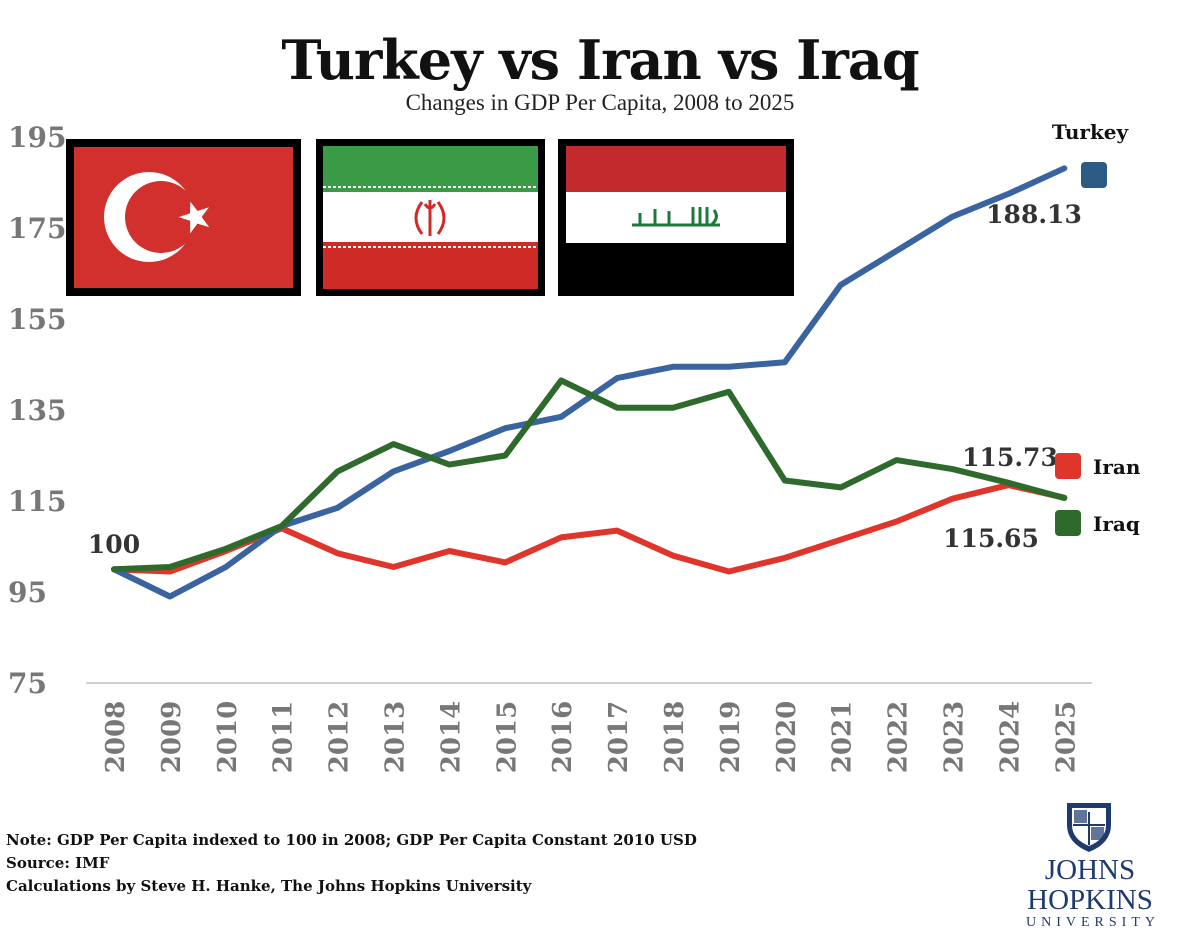  What do you see at coordinates (589, 528) in the screenshot?
I see `series-line-iran` at bounding box center [589, 528].